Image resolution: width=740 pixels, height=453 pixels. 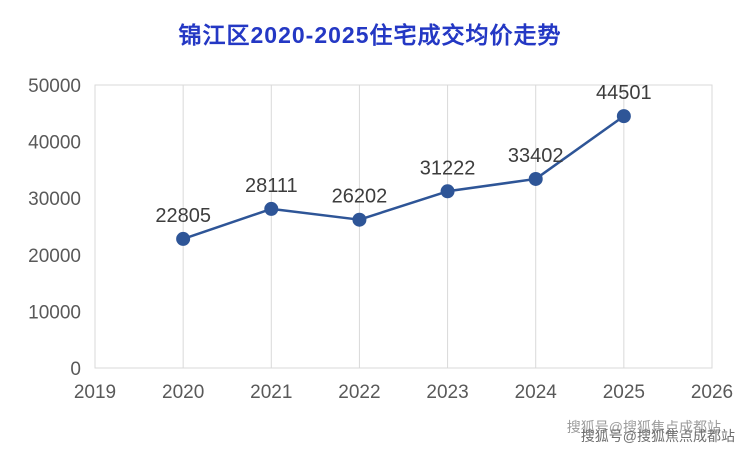 What do you see at coordinates (360, 197) in the screenshot?
I see `data-label: 26202` at bounding box center [360, 197].